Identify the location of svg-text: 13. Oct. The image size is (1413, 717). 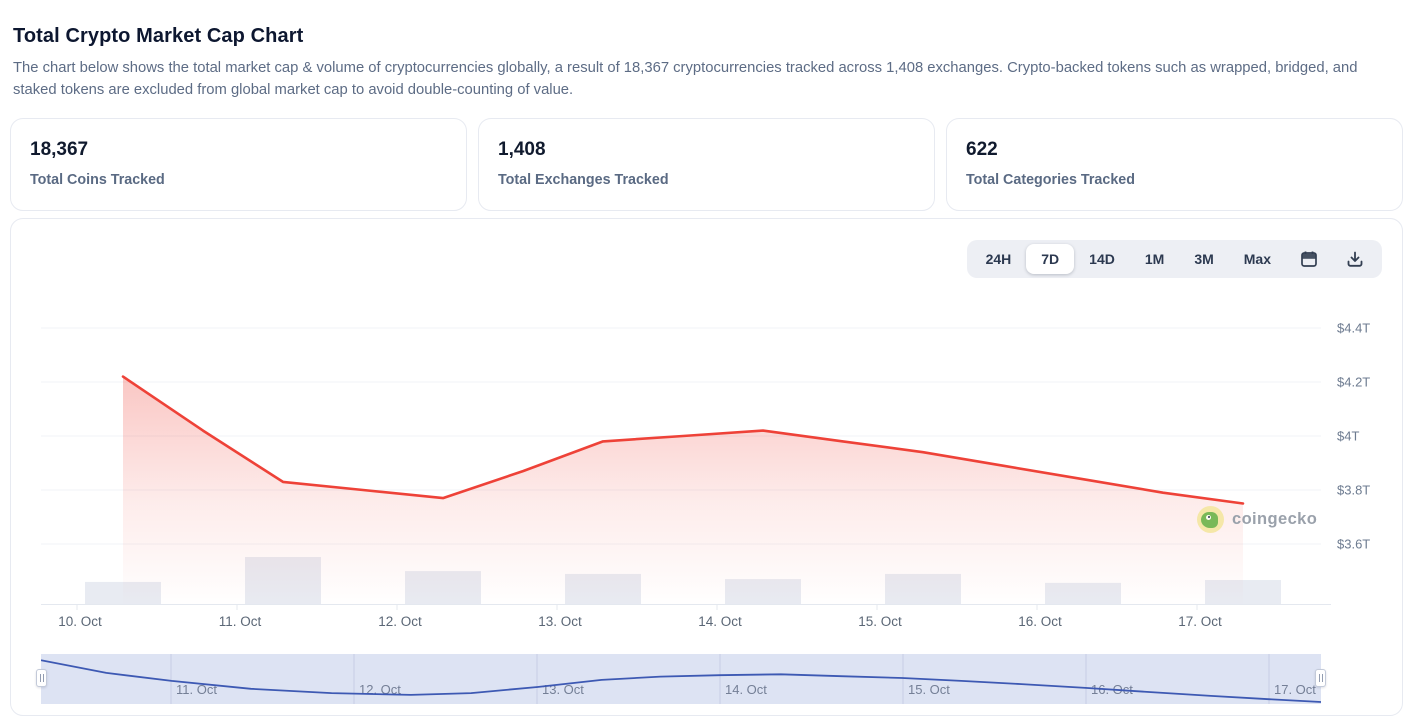
(560, 621).